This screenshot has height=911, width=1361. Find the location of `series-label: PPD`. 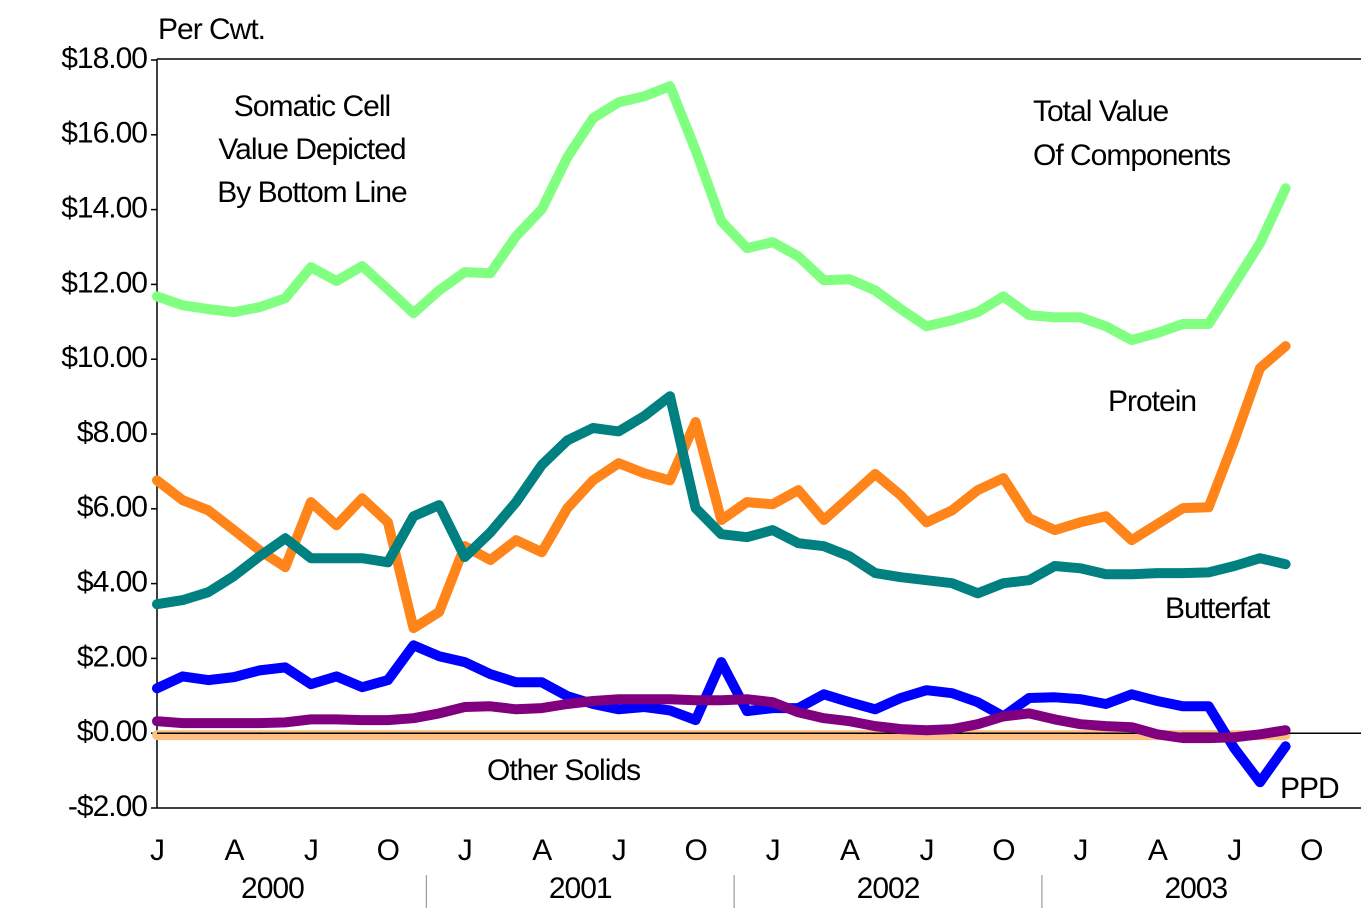

series-label: PPD is located at coordinates (1309, 788).